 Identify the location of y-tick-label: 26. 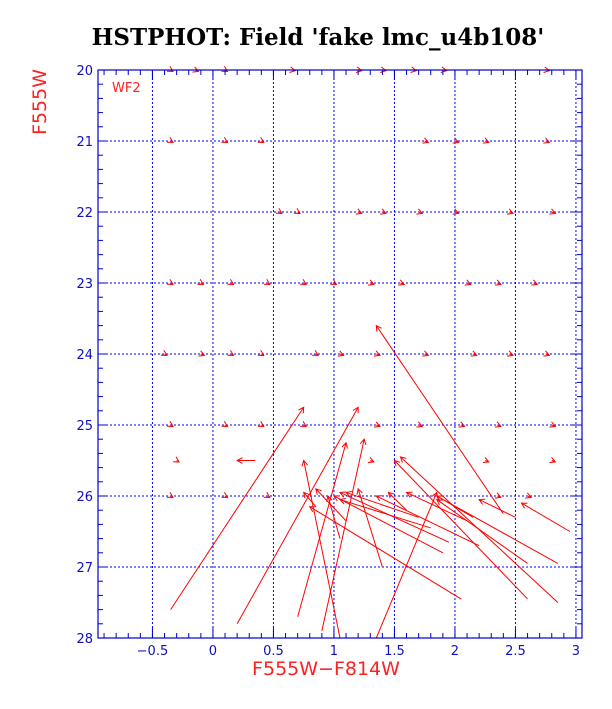
(84, 497).